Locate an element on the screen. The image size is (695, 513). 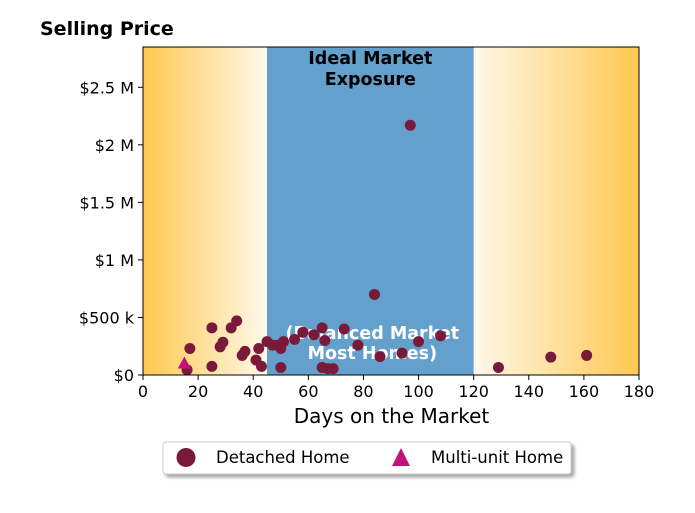
y-tick-label: $0 is located at coordinates (124, 375).